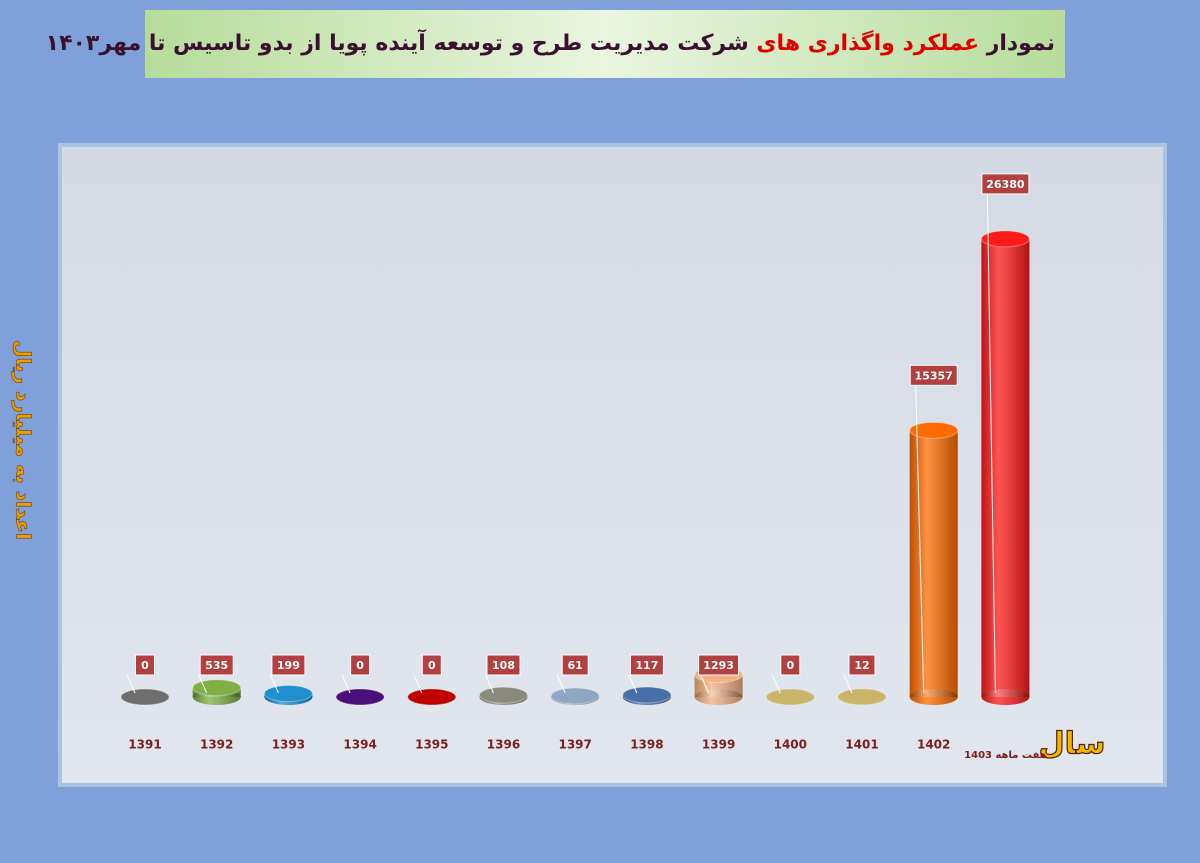 This screenshot has height=863, width=1200. I want to click on x-tick-label: 1393, so click(288, 745).